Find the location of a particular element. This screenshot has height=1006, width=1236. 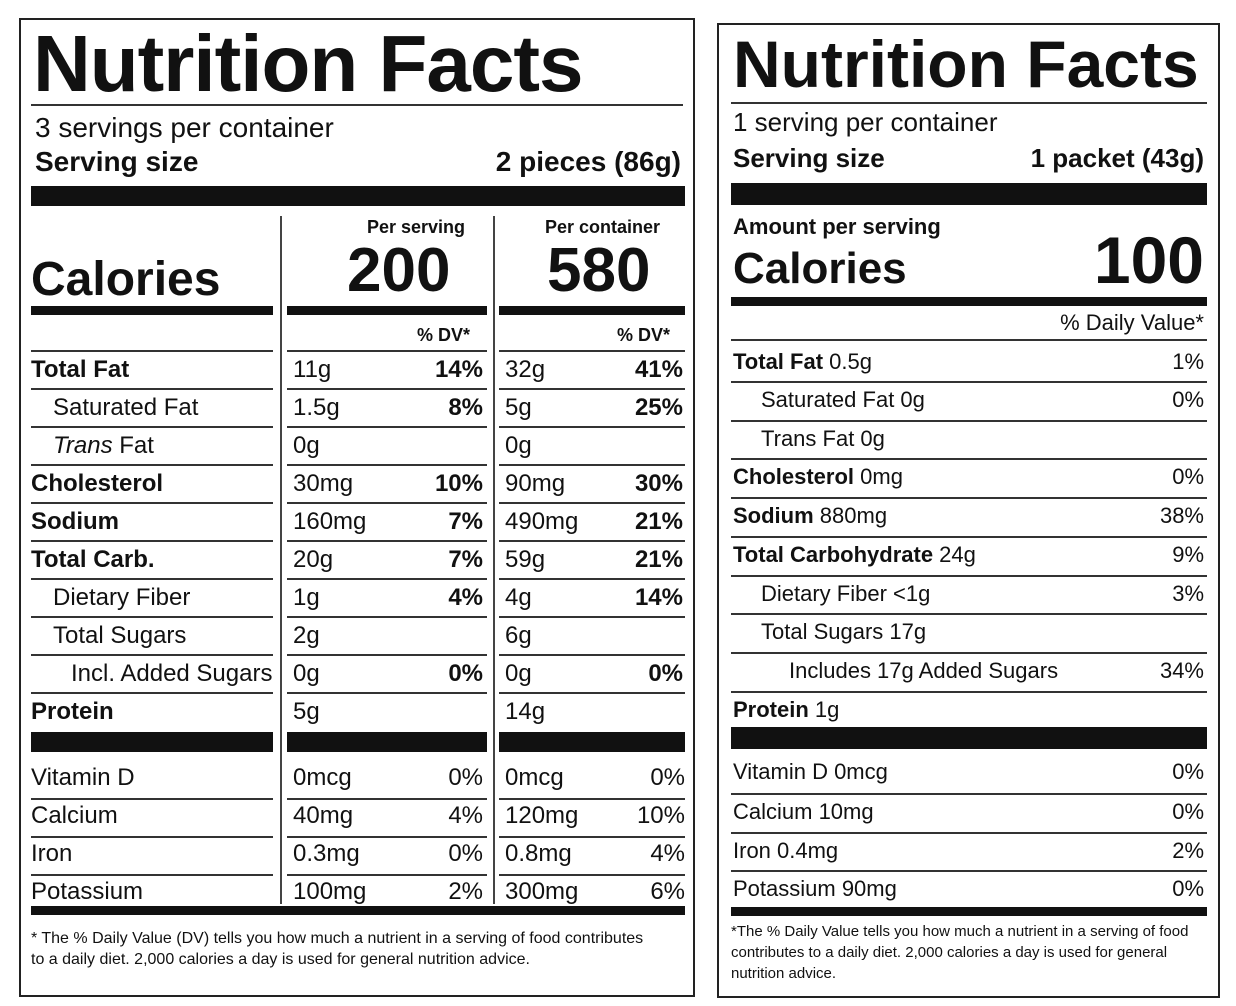

nutrient-name-text: Dietary Fiber <1g is located at coordinates (846, 593).